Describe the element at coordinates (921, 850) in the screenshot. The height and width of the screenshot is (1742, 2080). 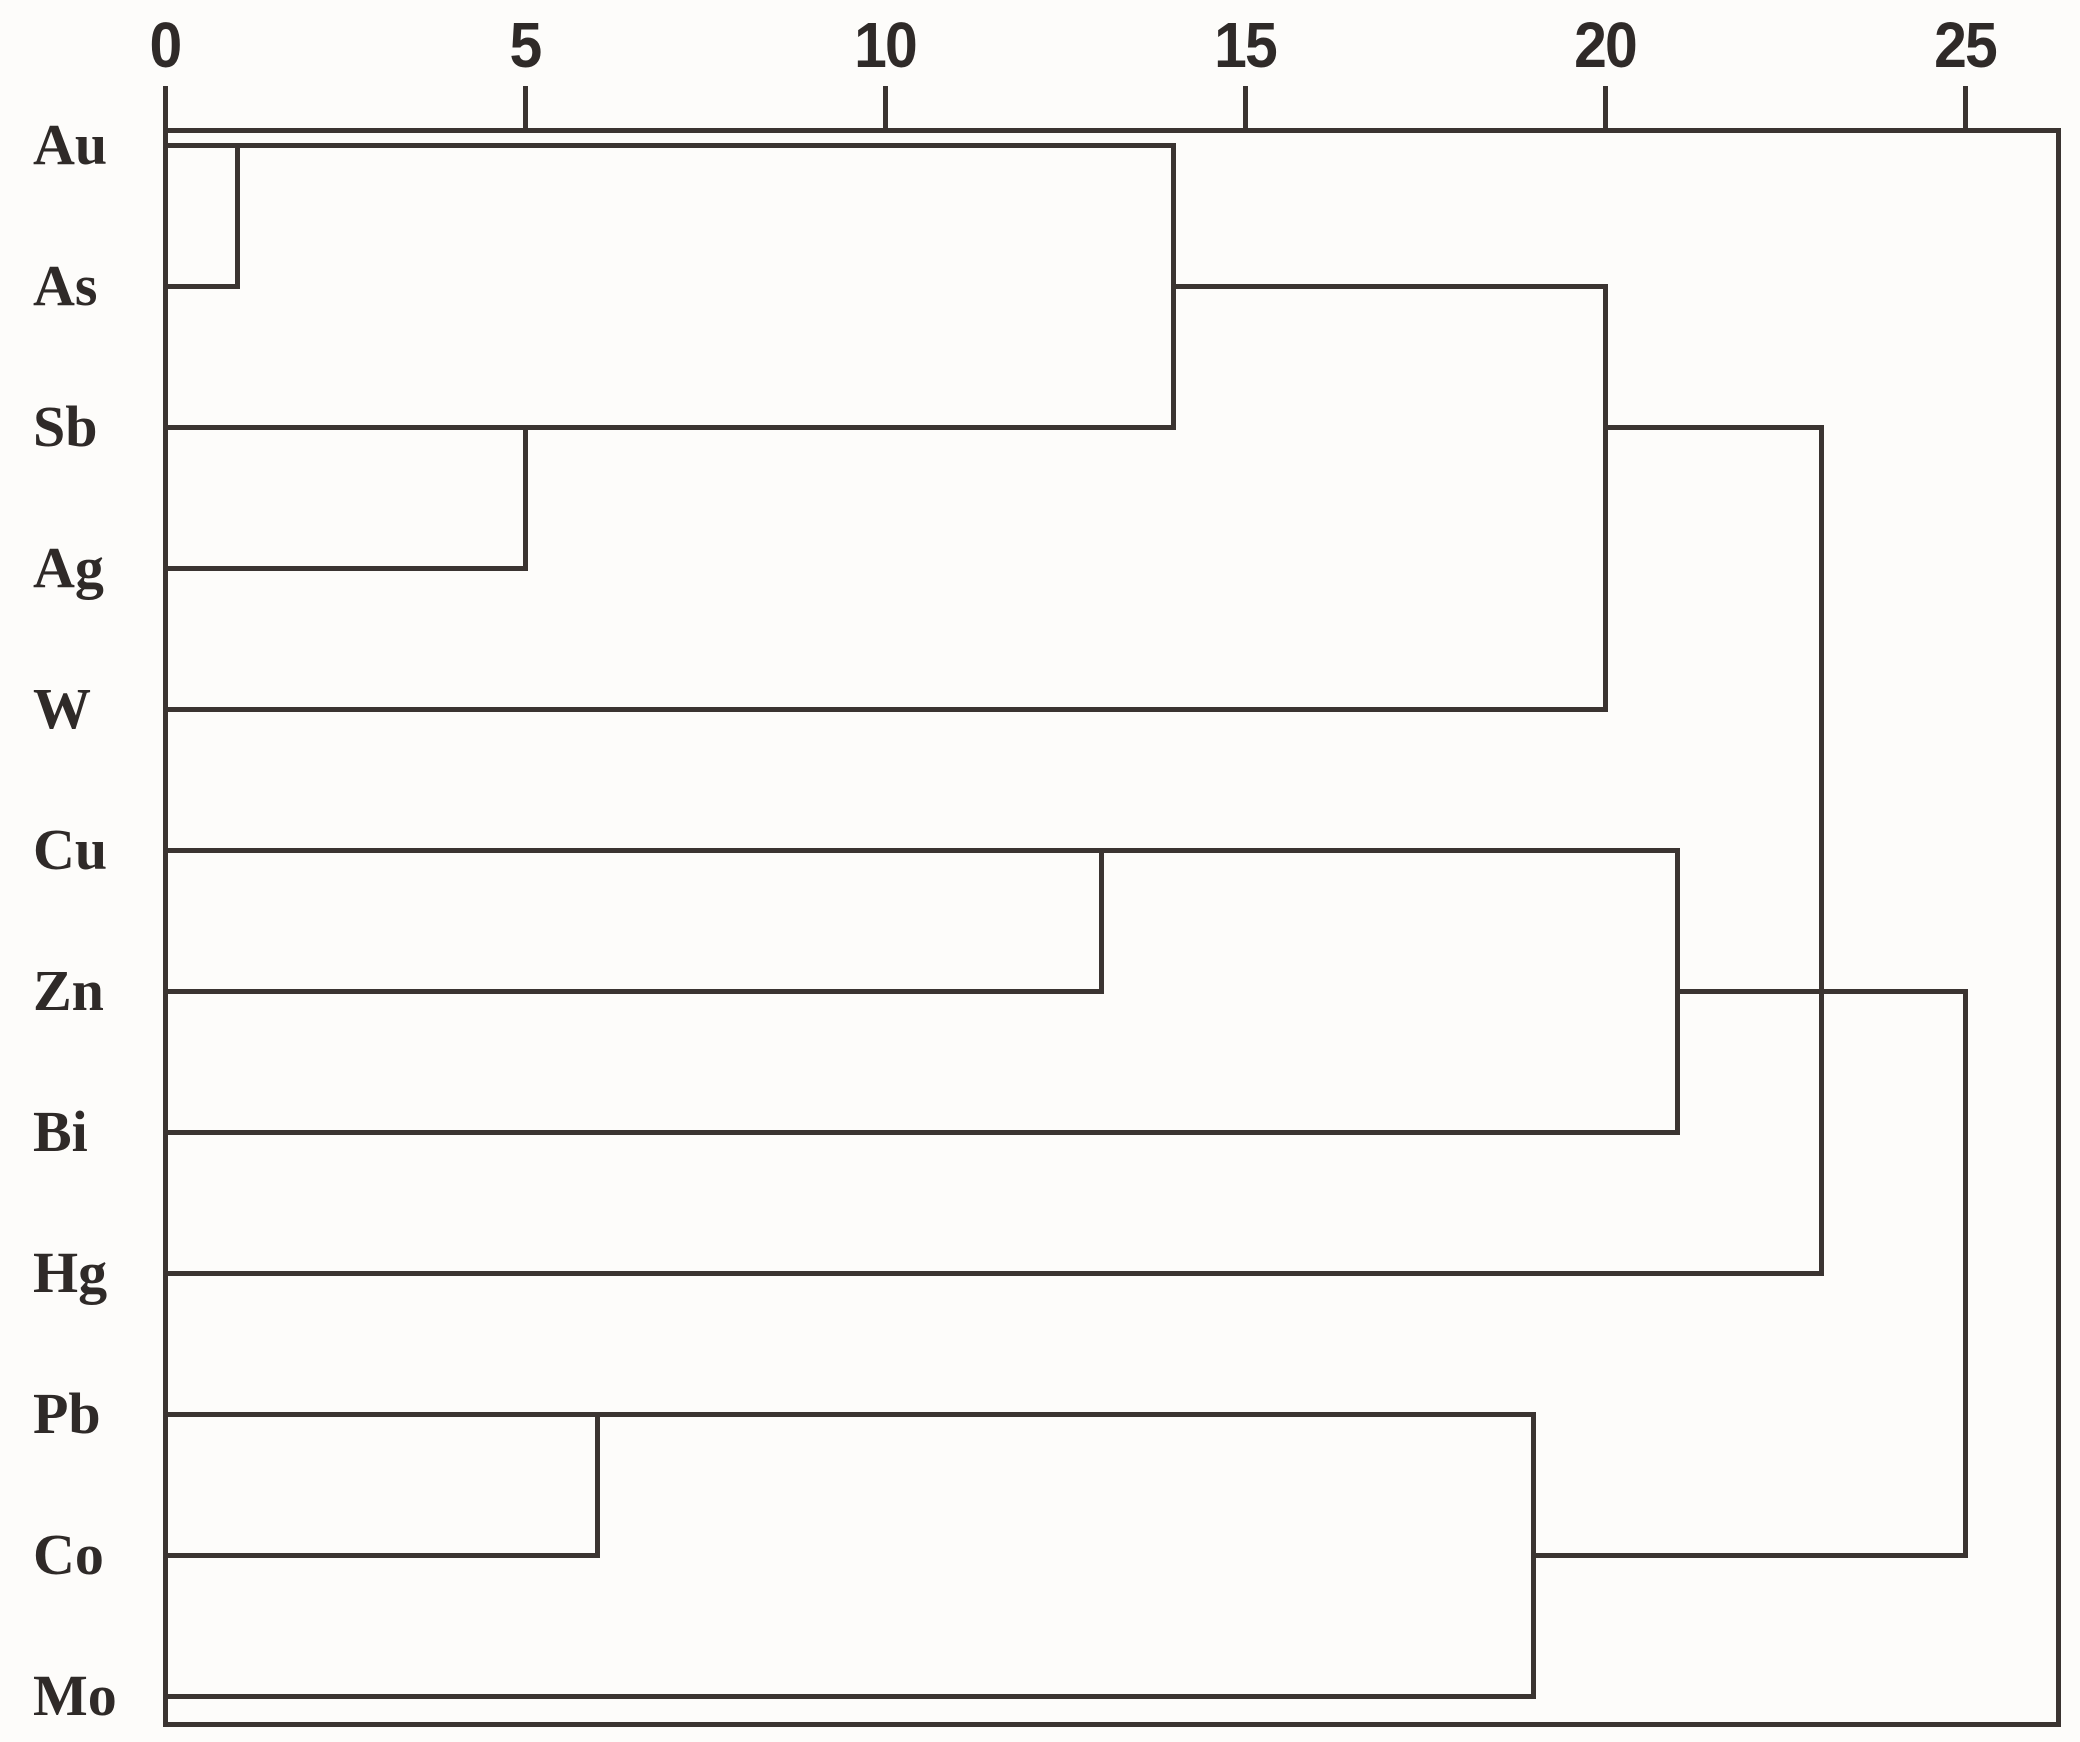
I see `branch-segment-Cu-leaf-and-cluster` at that location.